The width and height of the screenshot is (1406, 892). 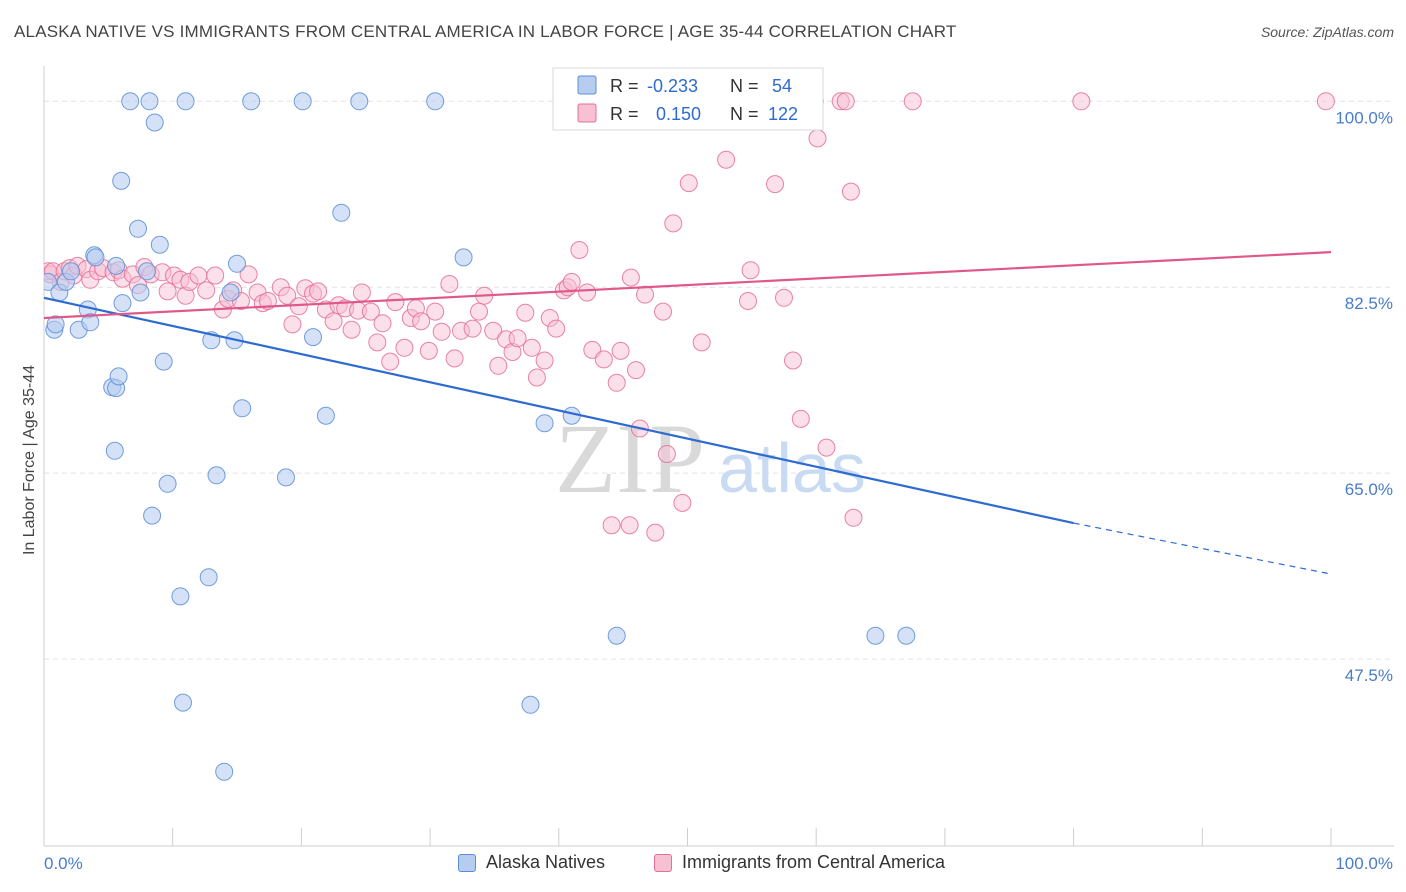 What do you see at coordinates (467, 862) in the screenshot?
I see `legend-swatch-alaska-natives` at bounding box center [467, 862].